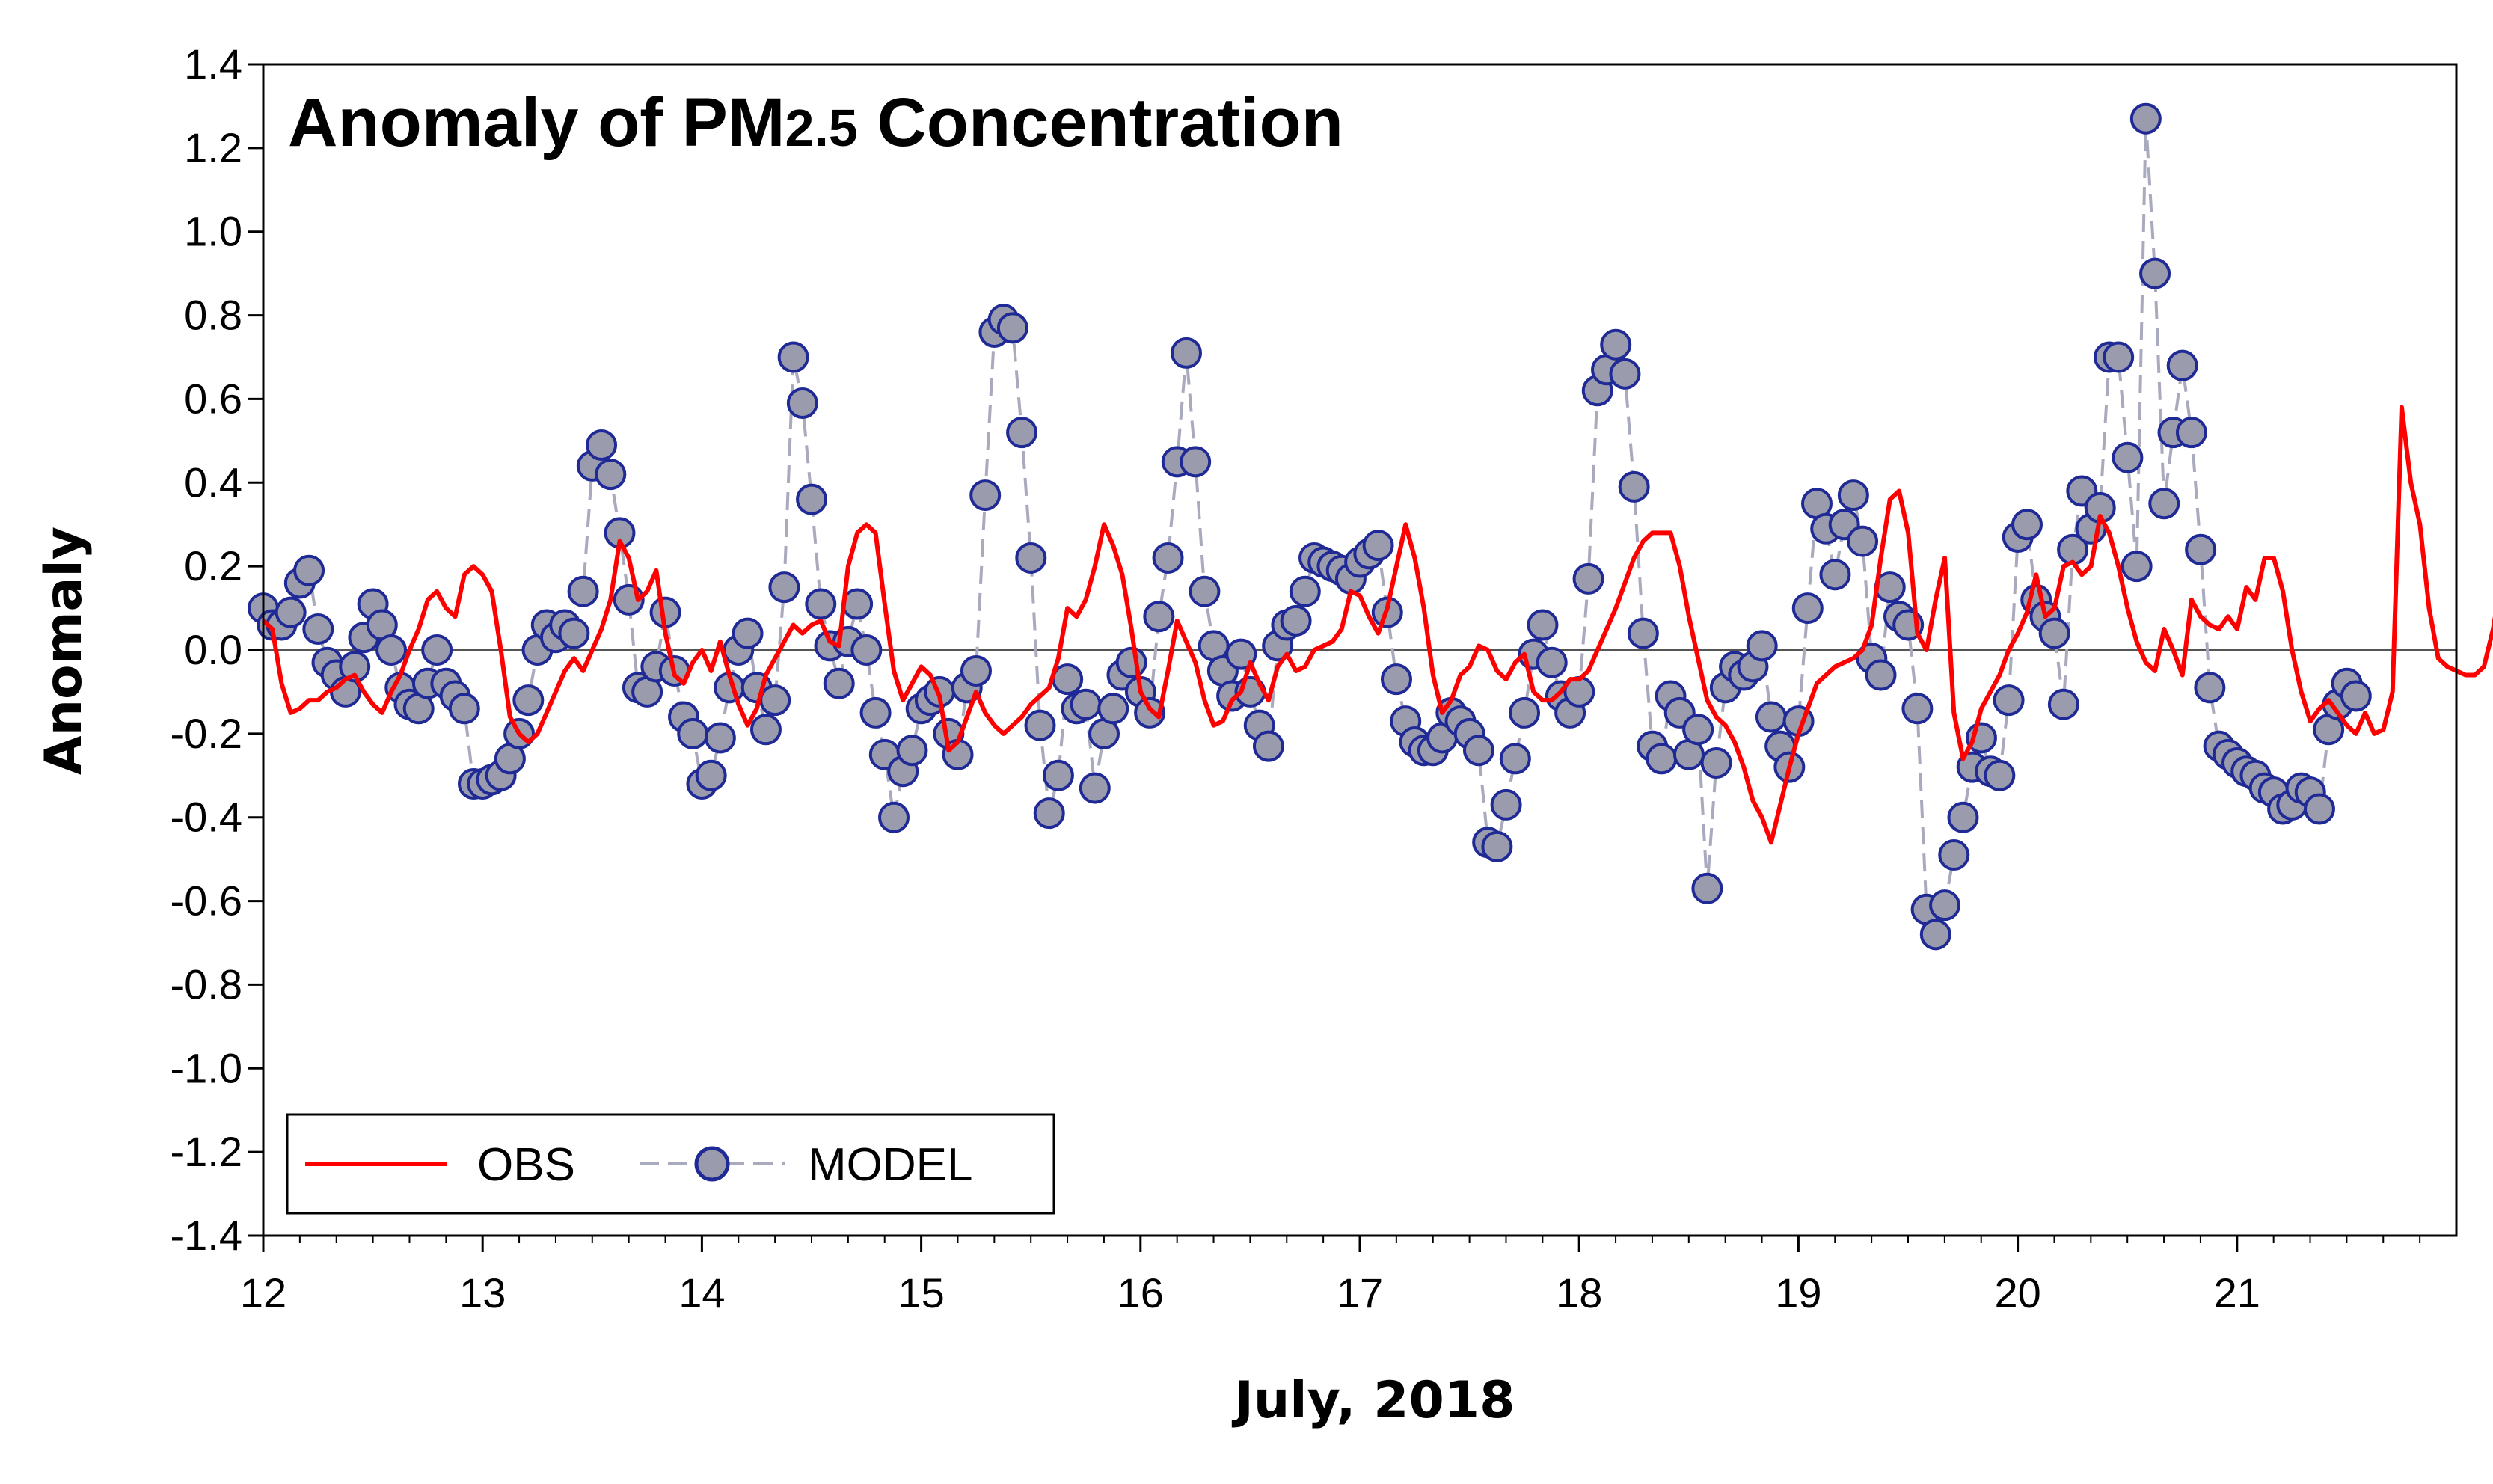 Image resolution: width=2493 pixels, height=1484 pixels. Describe the element at coordinates (207, 733) in the screenshot. I see `y-tick-label: -0.2` at that location.